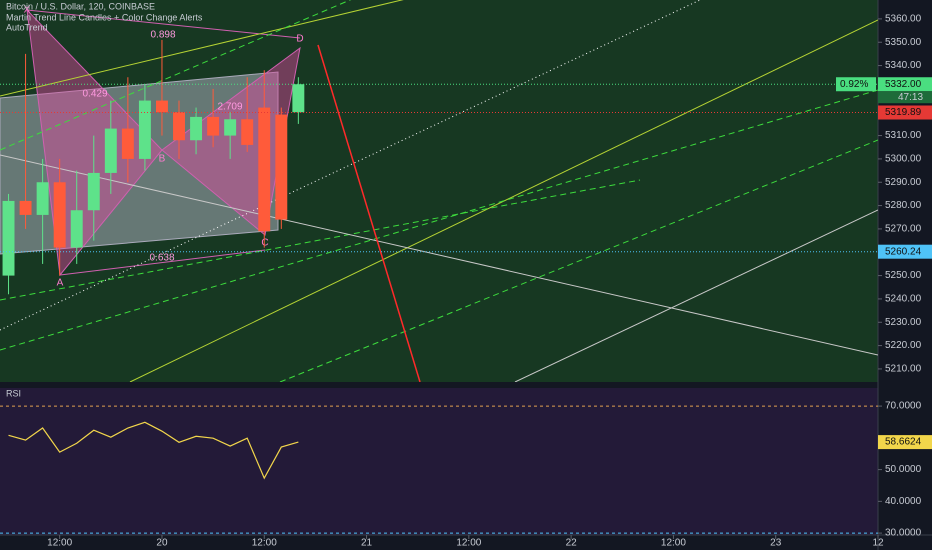  I want to click on x-tick-label: 20, so click(162, 543).